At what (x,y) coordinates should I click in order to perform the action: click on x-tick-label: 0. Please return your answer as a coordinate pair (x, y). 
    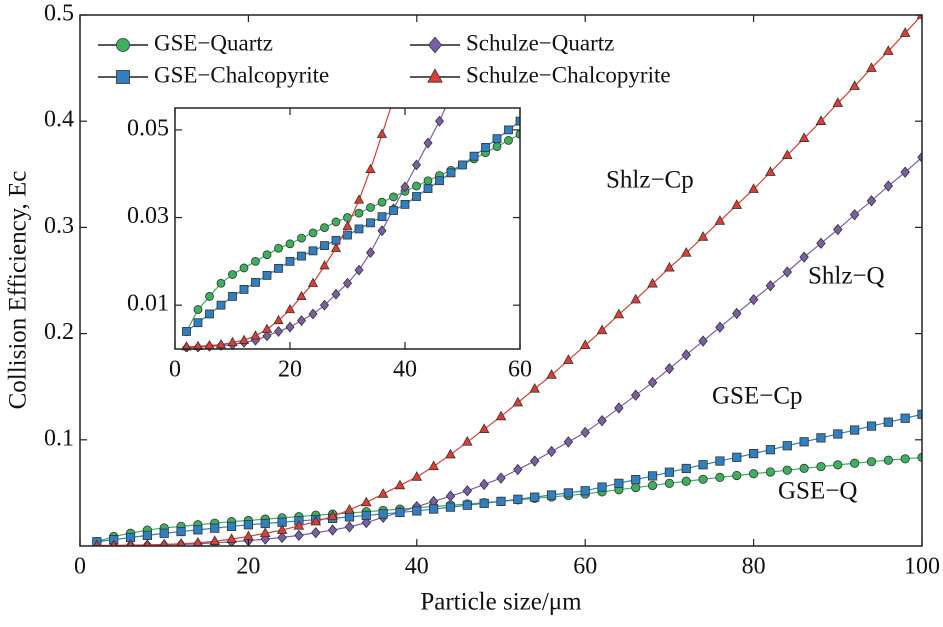
    Looking at the image, I should click on (175, 370).